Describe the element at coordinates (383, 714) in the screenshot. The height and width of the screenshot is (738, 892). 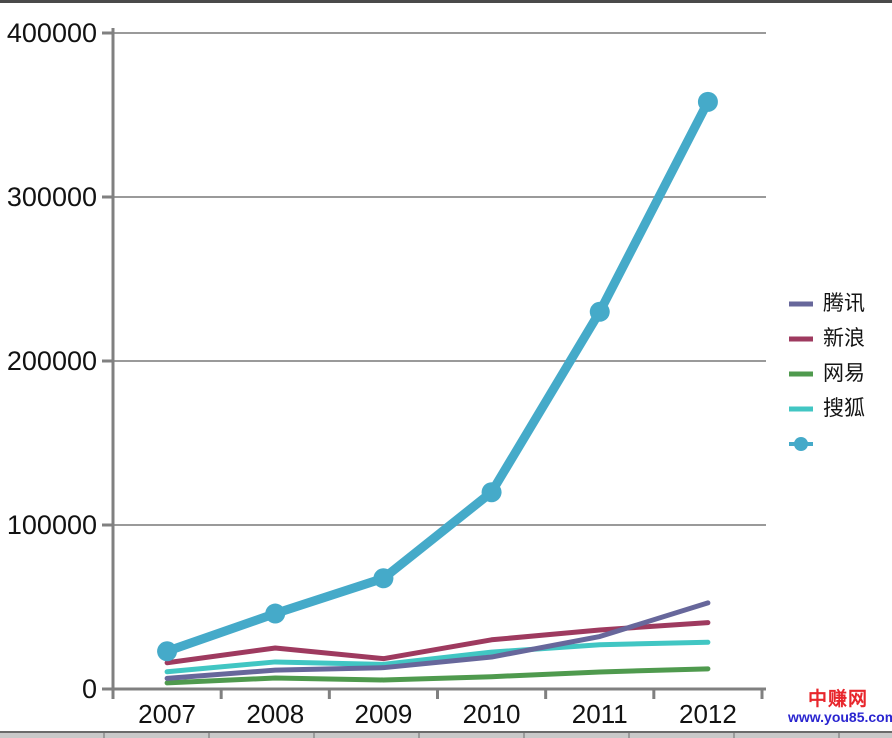
I see `x-axis-label: 2009` at that location.